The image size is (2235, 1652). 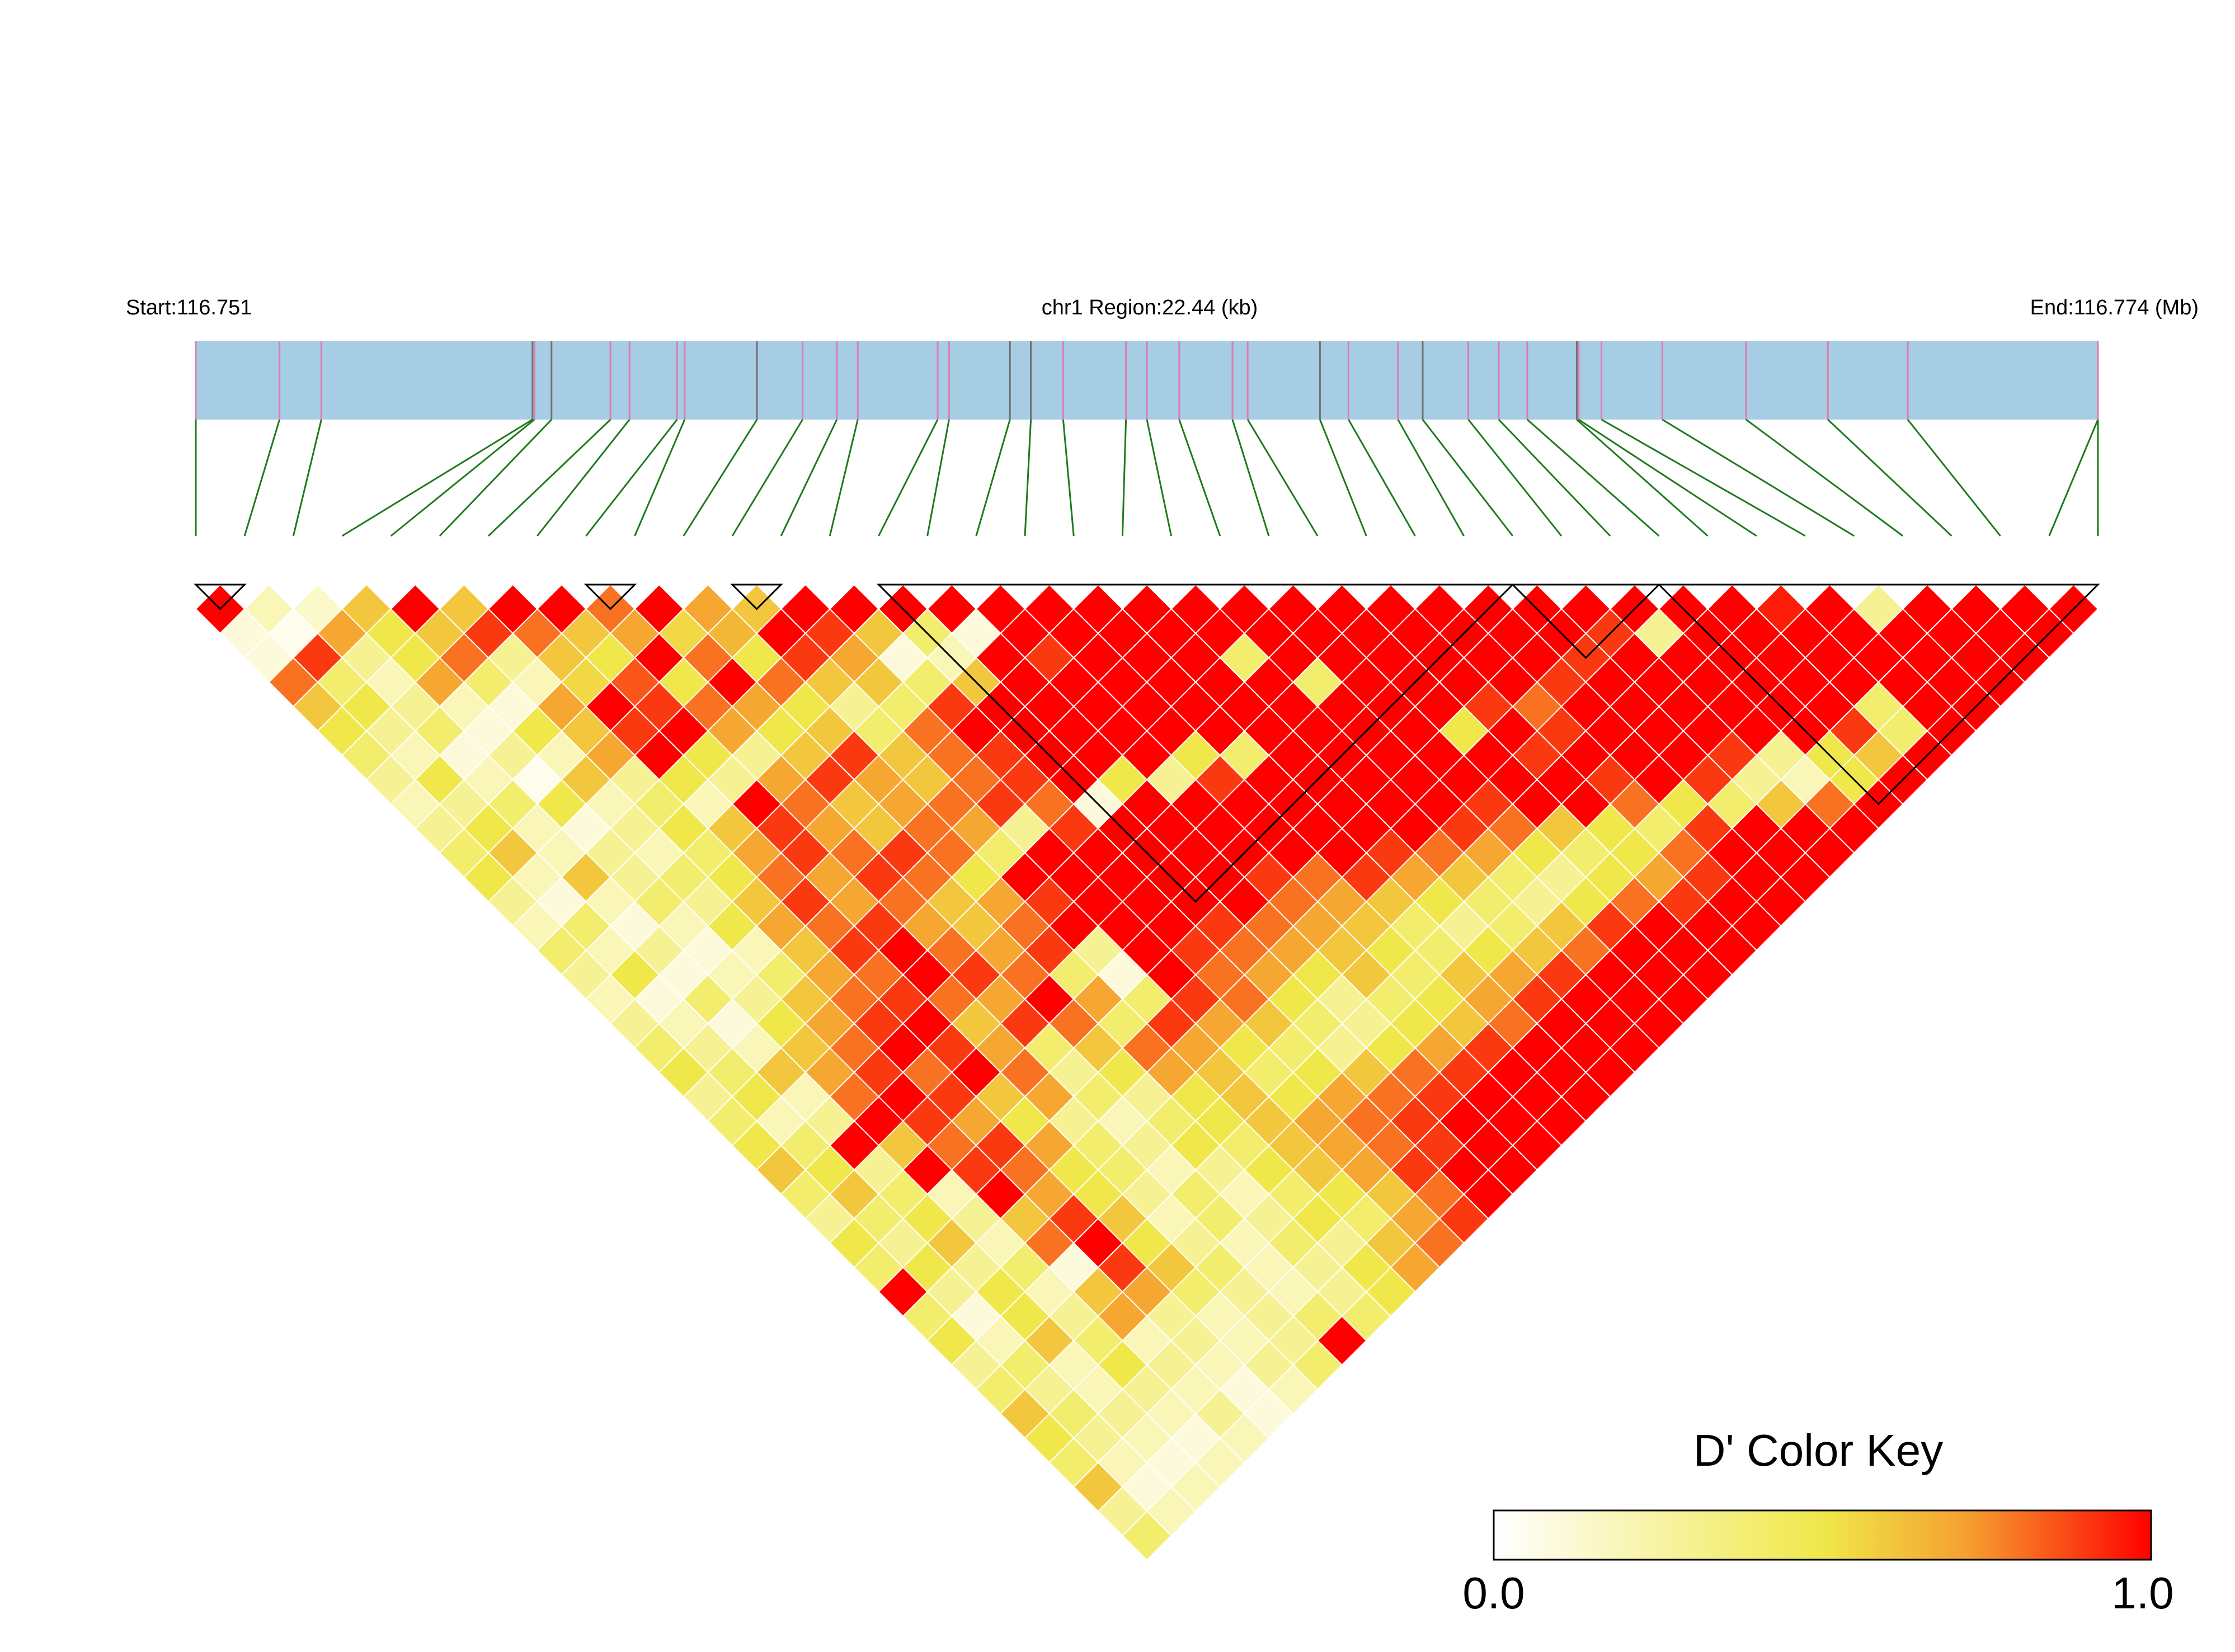 I want to click on snp-position-ticks, so click(x=1147, y=381).